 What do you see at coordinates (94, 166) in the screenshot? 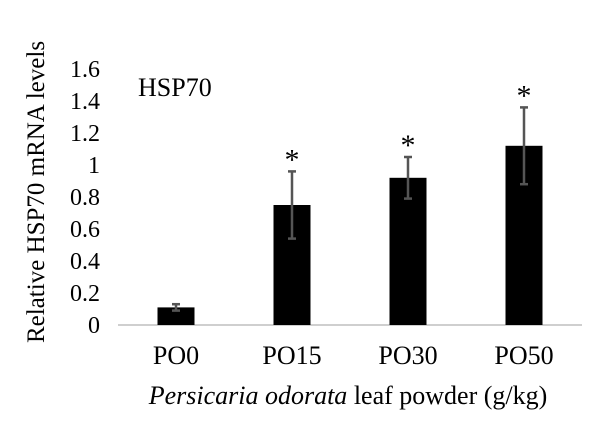
I see `y-tick-label: 1` at bounding box center [94, 166].